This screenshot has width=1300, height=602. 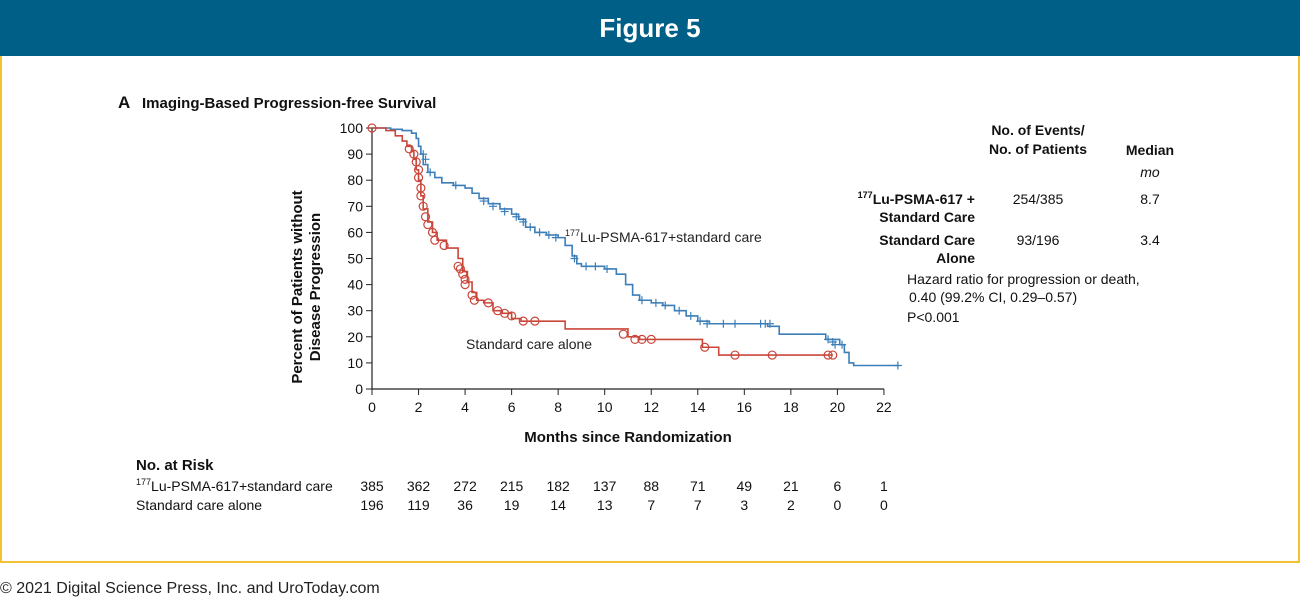 What do you see at coordinates (558, 486) in the screenshot?
I see `risk-value: 182` at bounding box center [558, 486].